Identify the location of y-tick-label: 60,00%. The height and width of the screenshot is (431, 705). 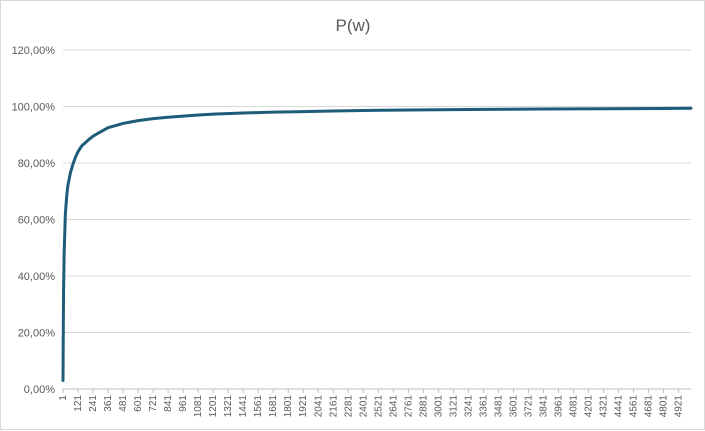
(37, 221).